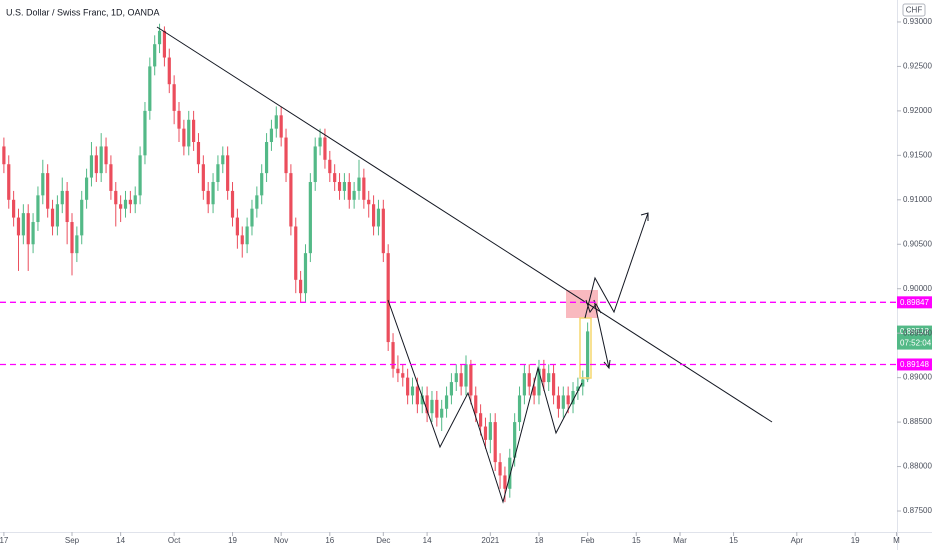  What do you see at coordinates (916, 343) in the screenshot?
I see `countdown-label: 07:52:04` at bounding box center [916, 343].